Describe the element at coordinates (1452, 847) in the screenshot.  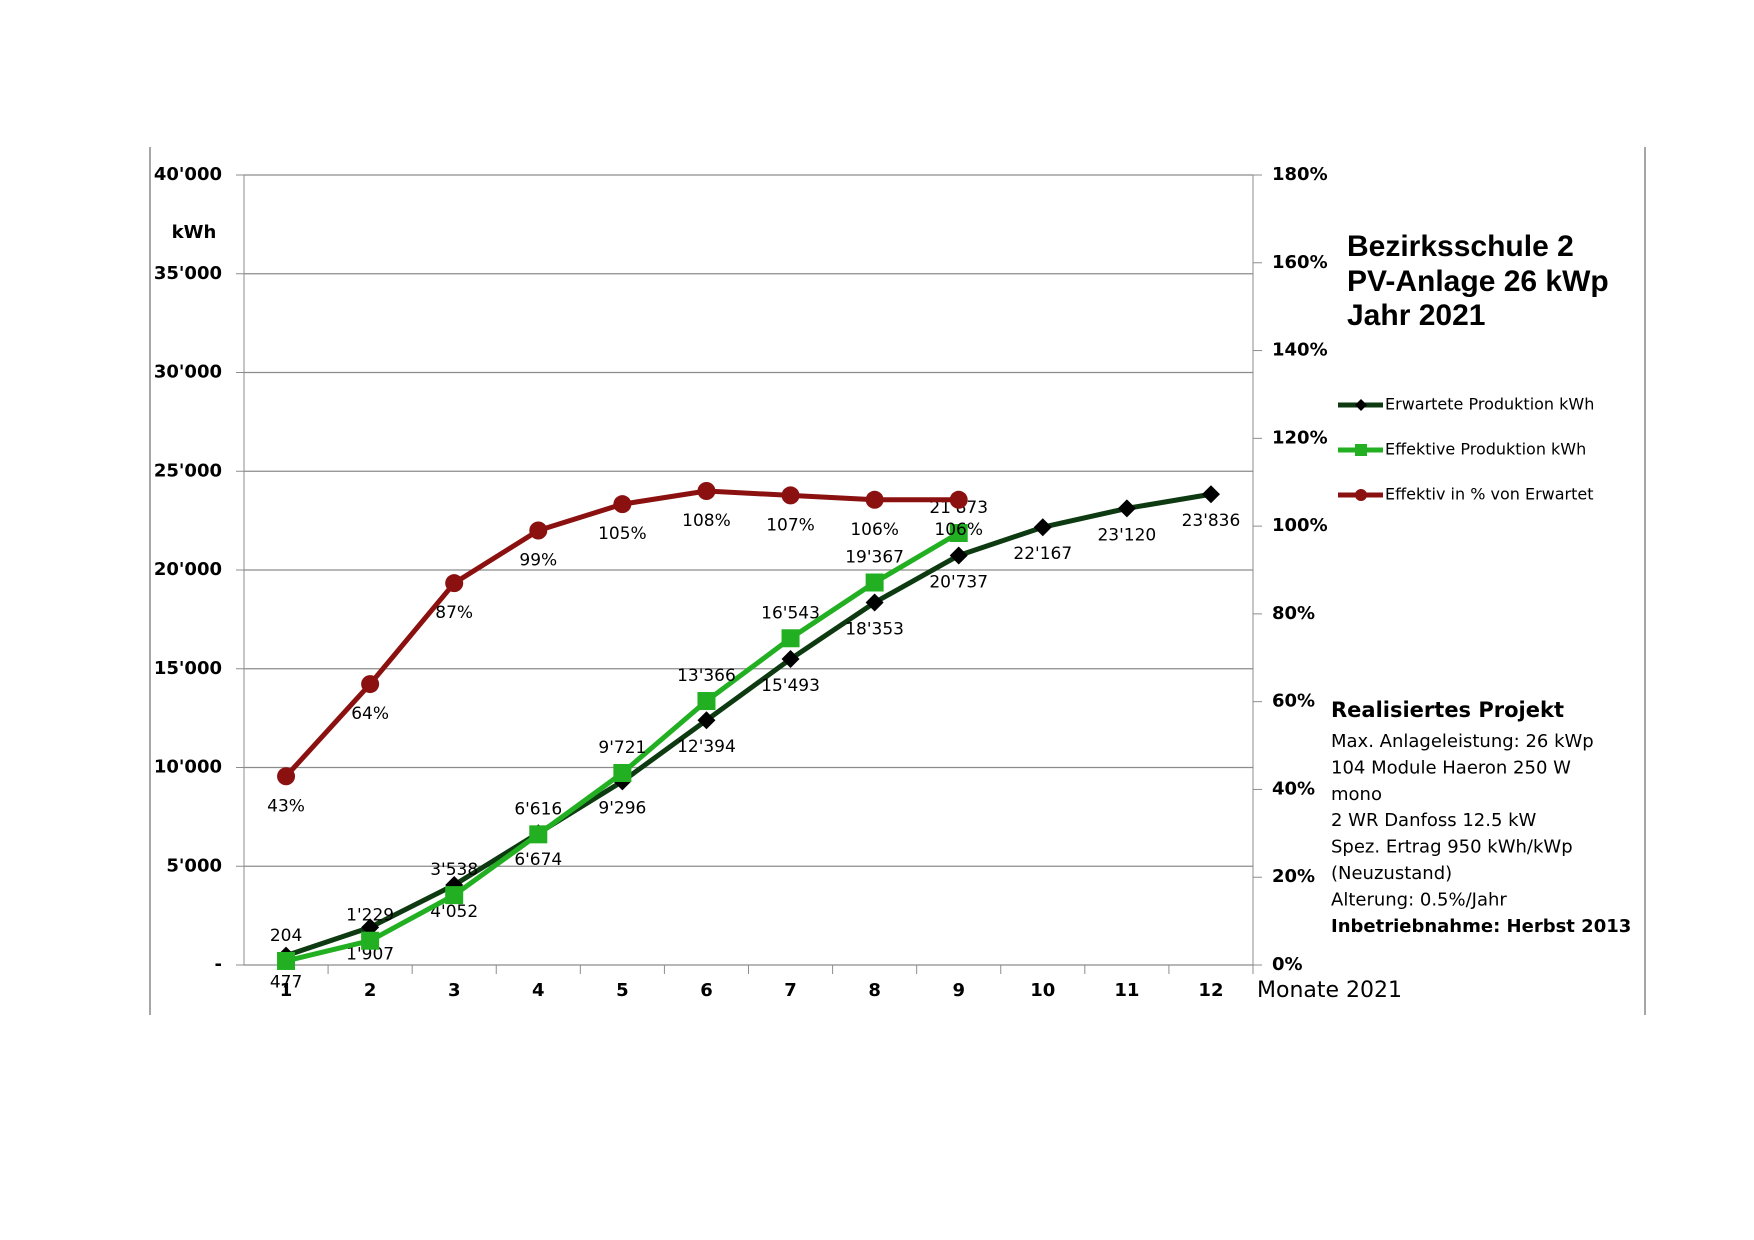
I see `info-line: Spez. Ertrag 950 kWh/kWp` at that location.